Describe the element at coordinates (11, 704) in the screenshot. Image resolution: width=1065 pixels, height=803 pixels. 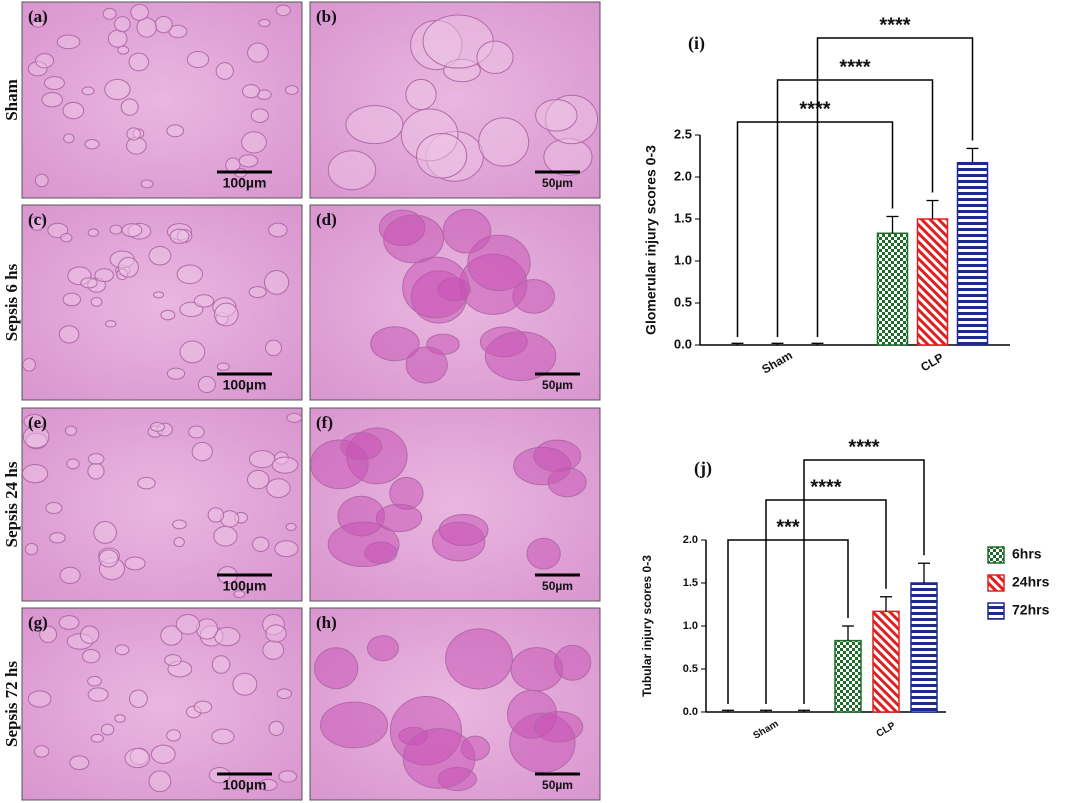
I see `row-label: Sepsis 72 hs` at that location.